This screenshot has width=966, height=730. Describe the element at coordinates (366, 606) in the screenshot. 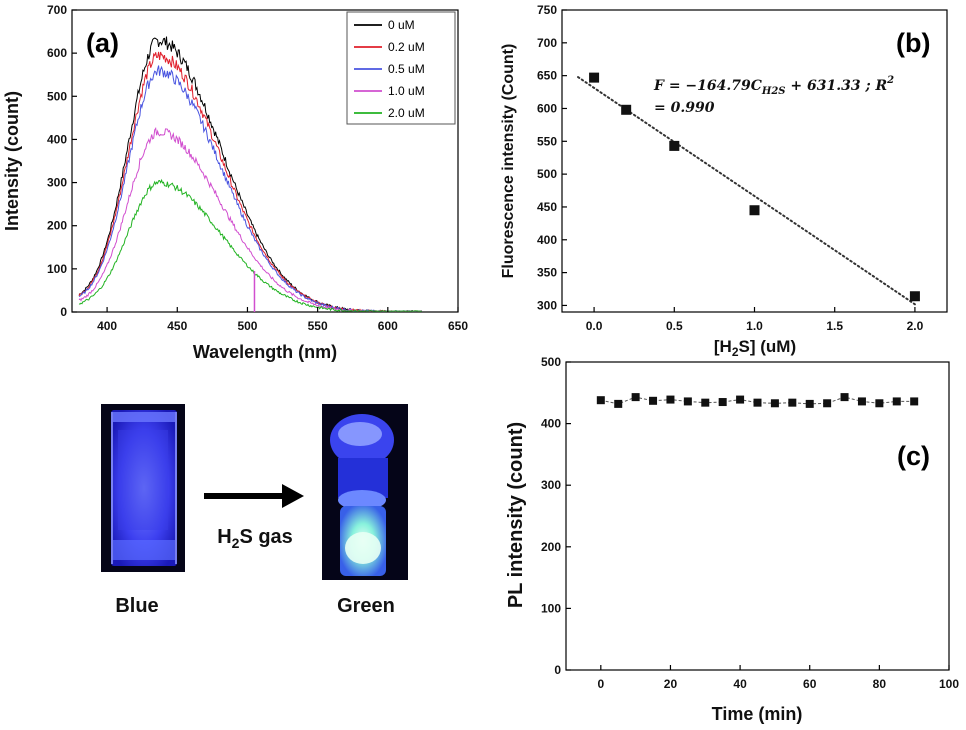

I see `green-caption: Green` at that location.